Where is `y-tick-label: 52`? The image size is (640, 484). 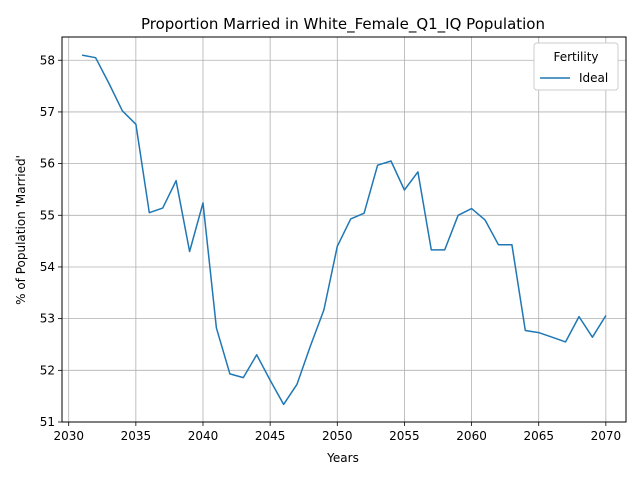 y-tick-label: 52 is located at coordinates (47, 370).